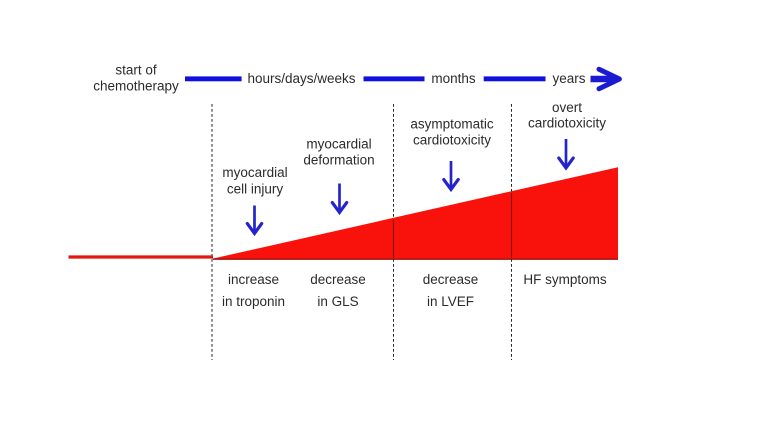  Describe the element at coordinates (253, 279) in the screenshot. I see `svg-text: increase` at that location.